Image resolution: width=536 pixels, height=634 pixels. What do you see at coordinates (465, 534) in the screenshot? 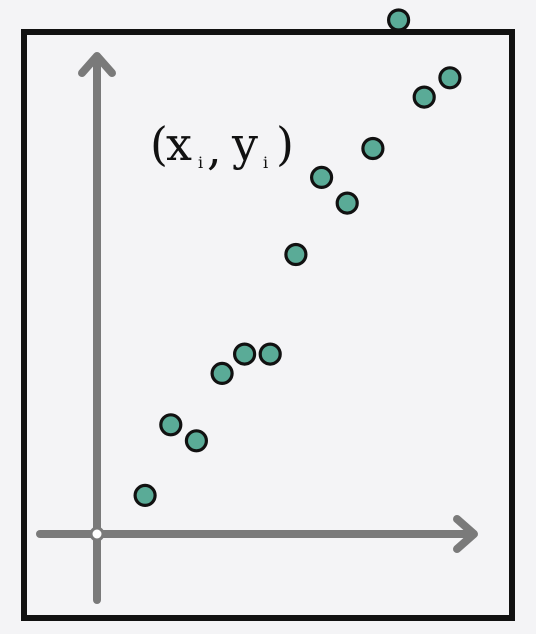
I see `x-axis-arrow` at bounding box center [465, 534].